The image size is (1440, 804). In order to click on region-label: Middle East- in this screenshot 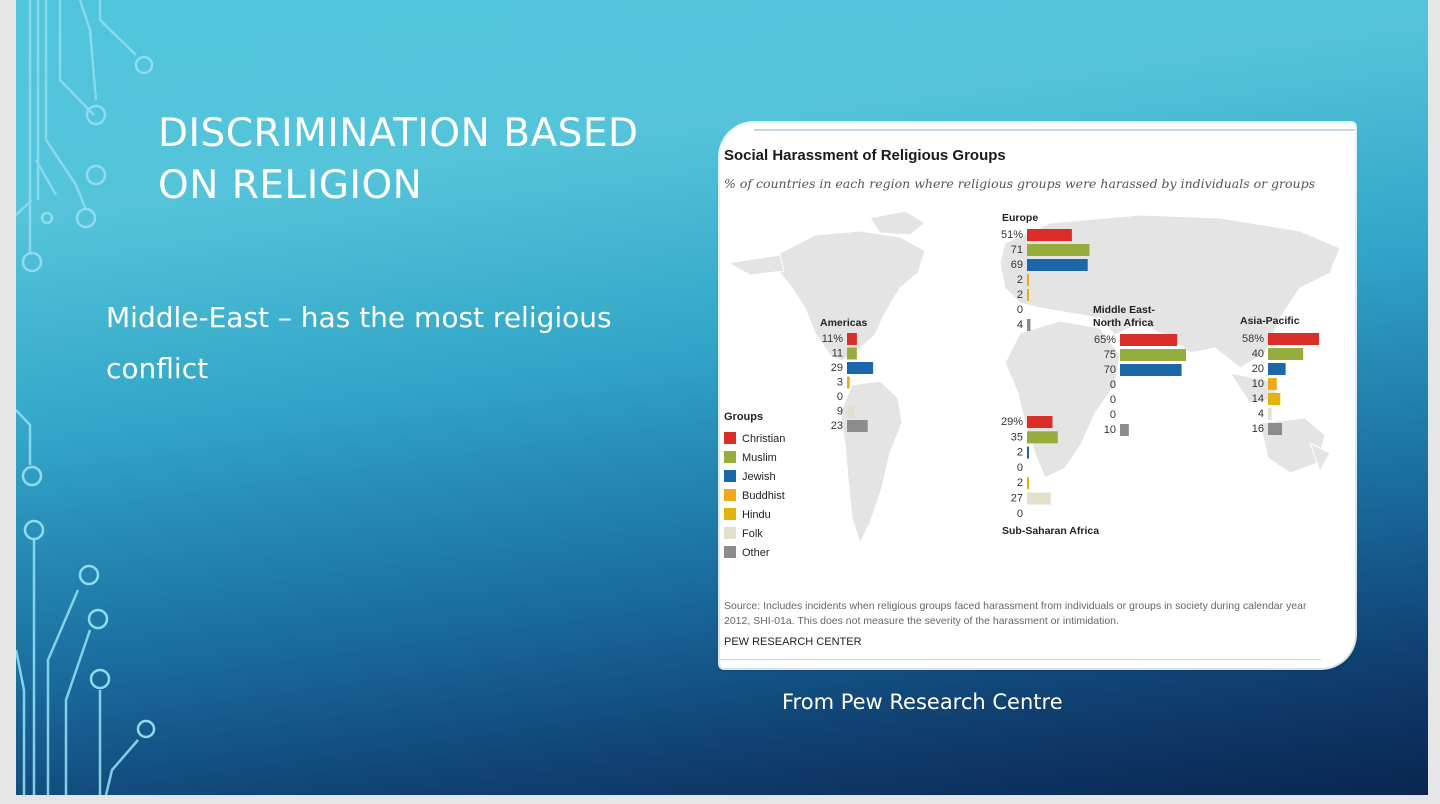, I will do `click(1124, 310)`.